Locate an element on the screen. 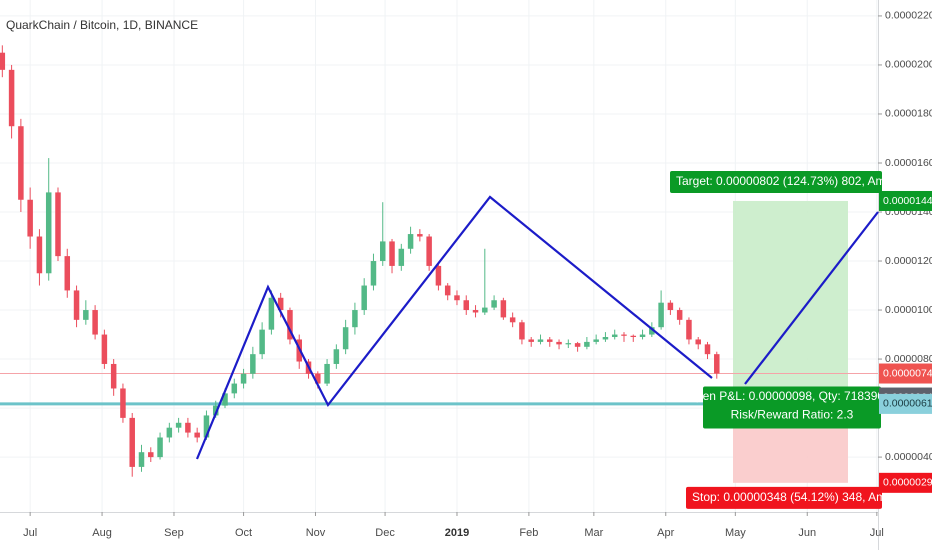 The width and height of the screenshot is (932, 550). target-zone is located at coordinates (790, 299).